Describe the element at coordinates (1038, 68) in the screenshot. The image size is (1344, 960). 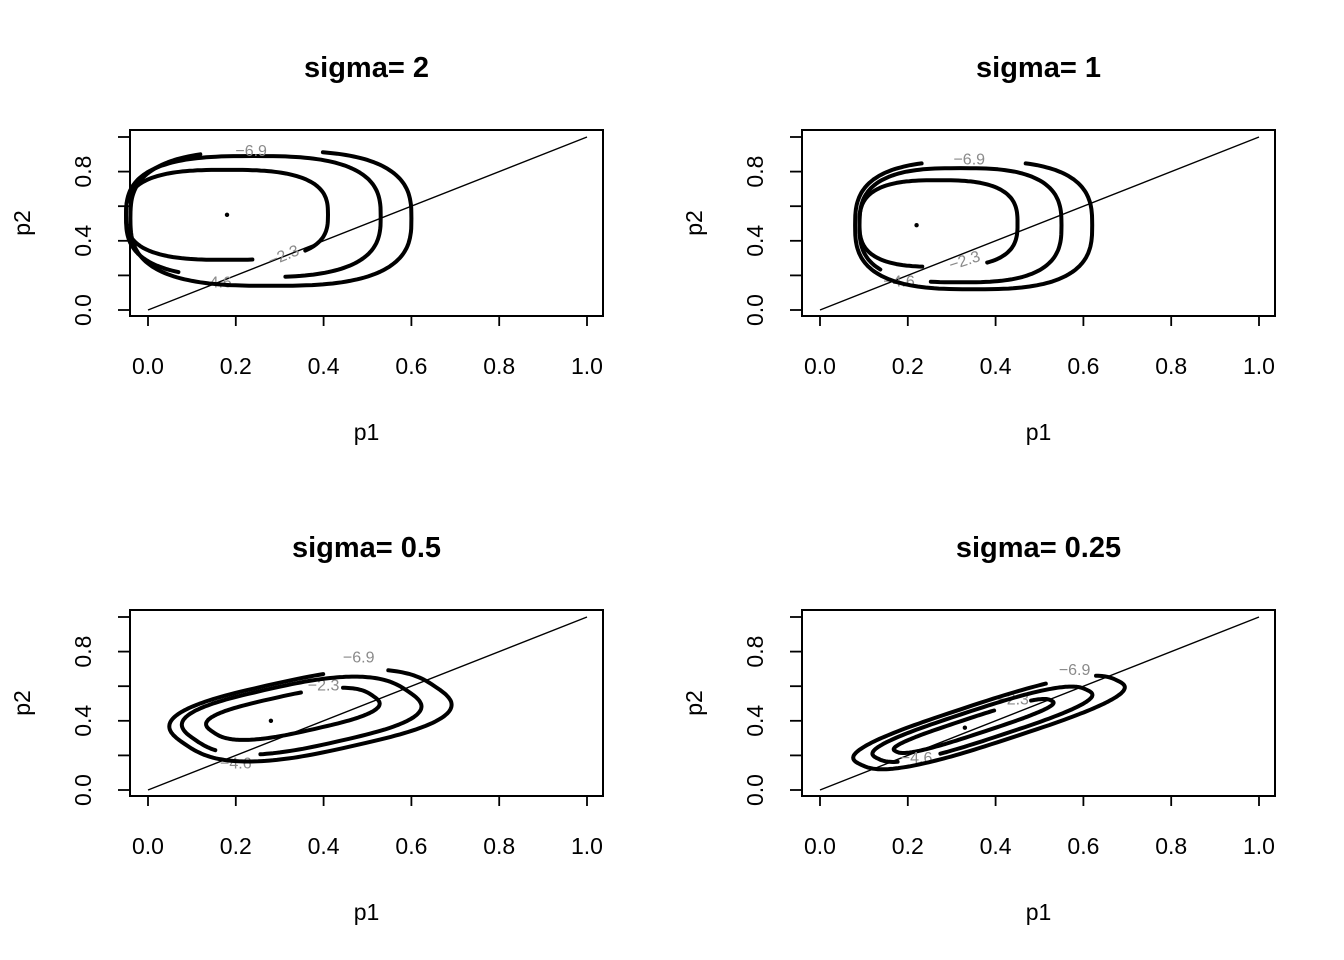
I see `panel-title: sigma= 1` at that location.